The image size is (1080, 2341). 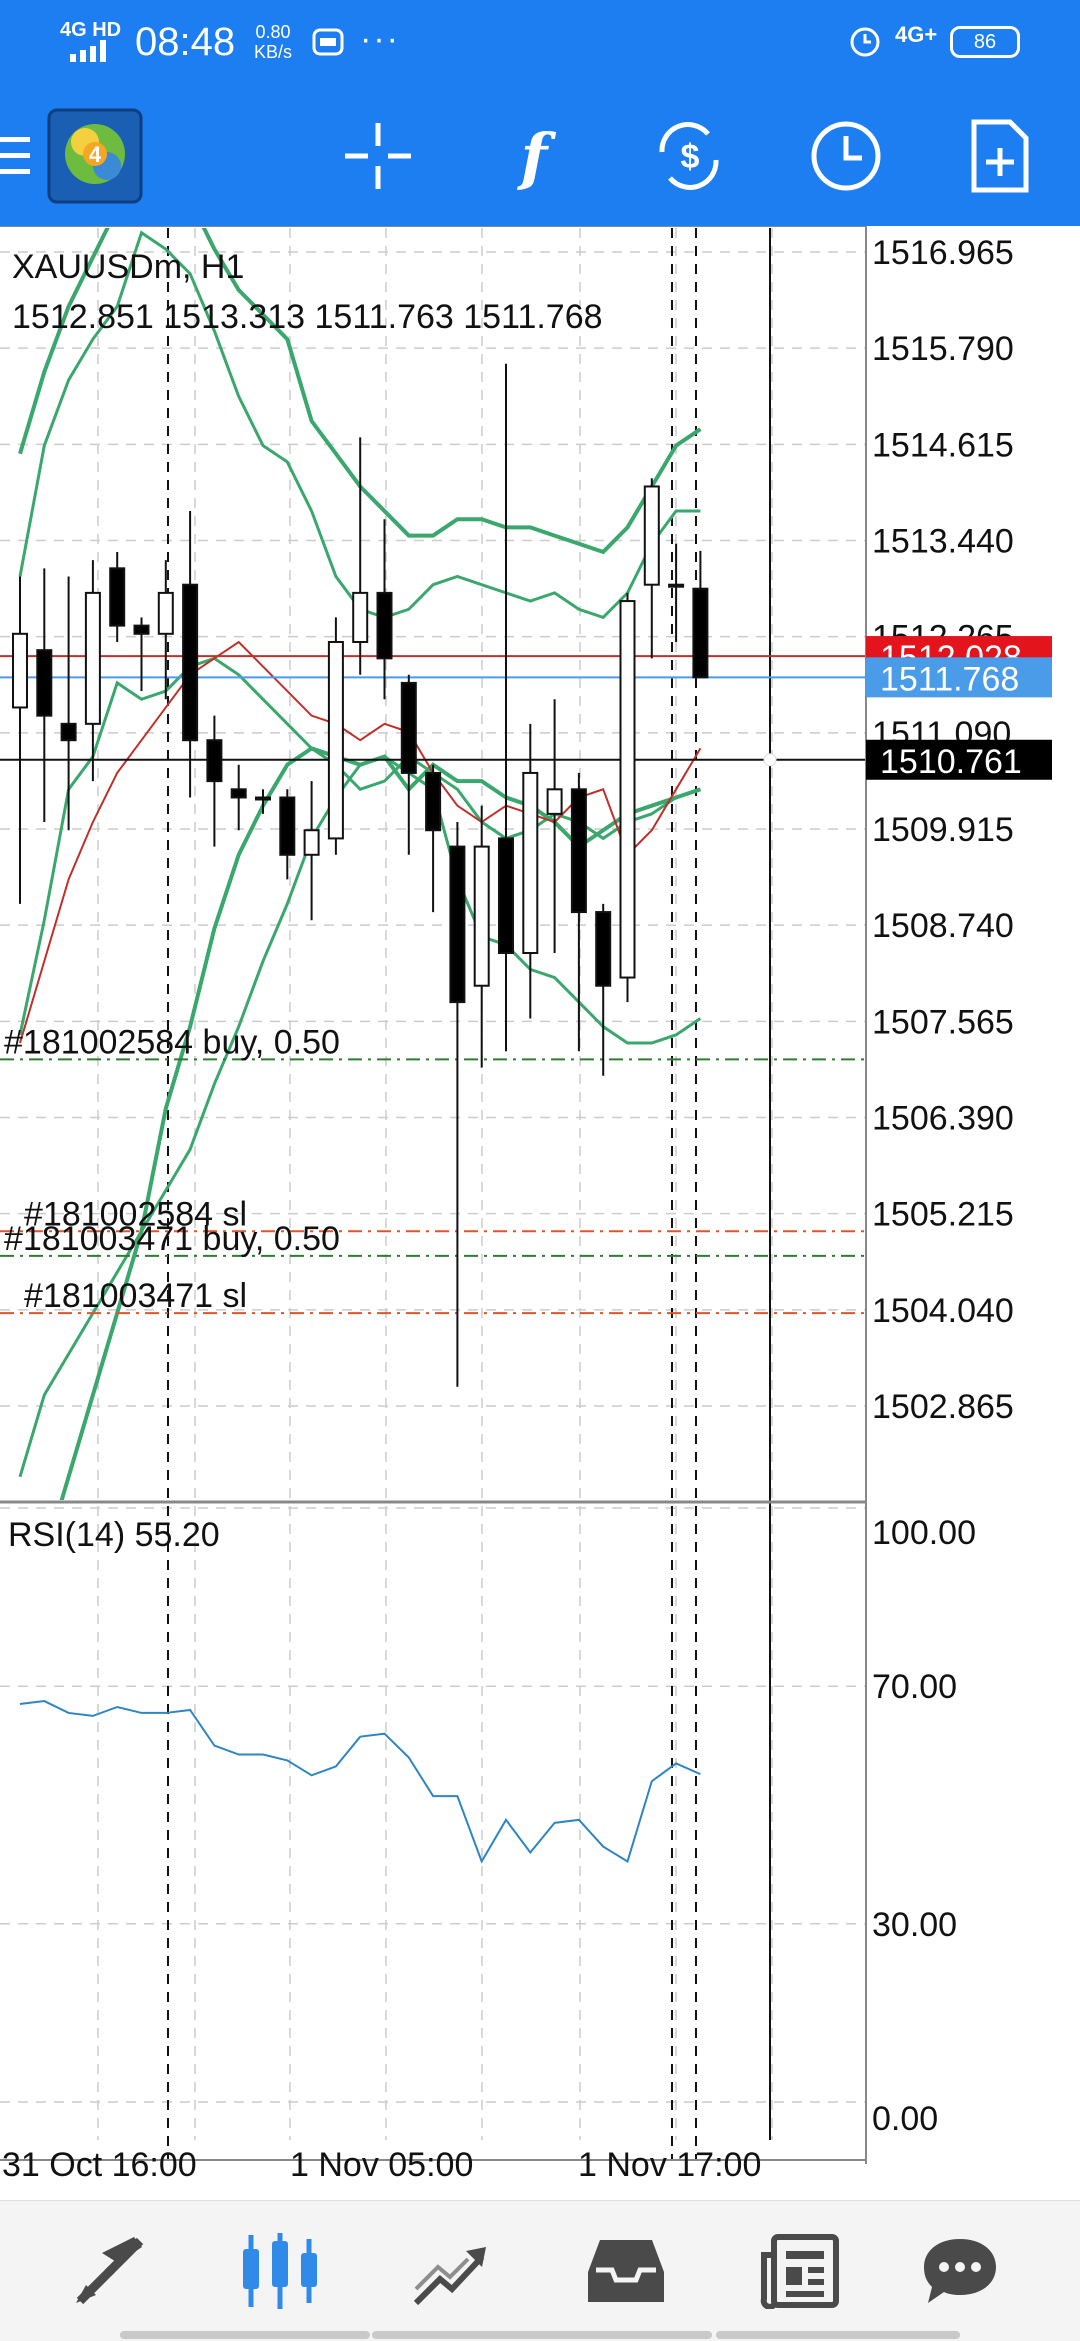 I want to click on battery-indicator: 86, so click(x=985, y=42).